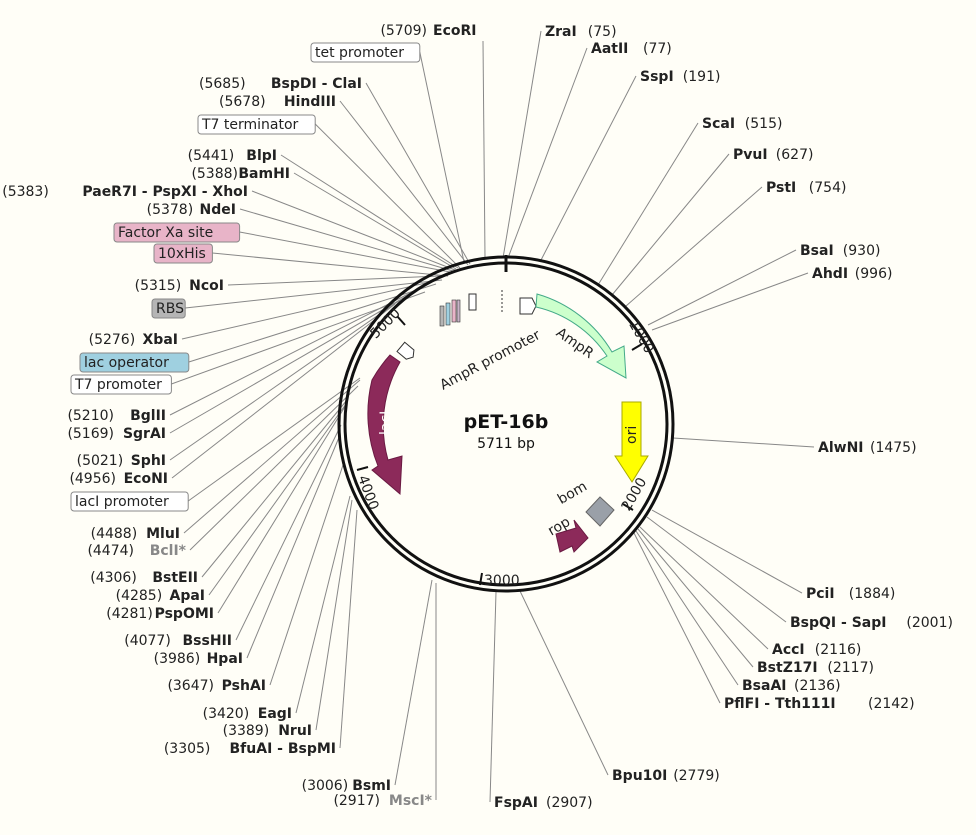 The width and height of the screenshot is (976, 835). I want to click on site-pspomi: PspOMI(4281), so click(160, 614).